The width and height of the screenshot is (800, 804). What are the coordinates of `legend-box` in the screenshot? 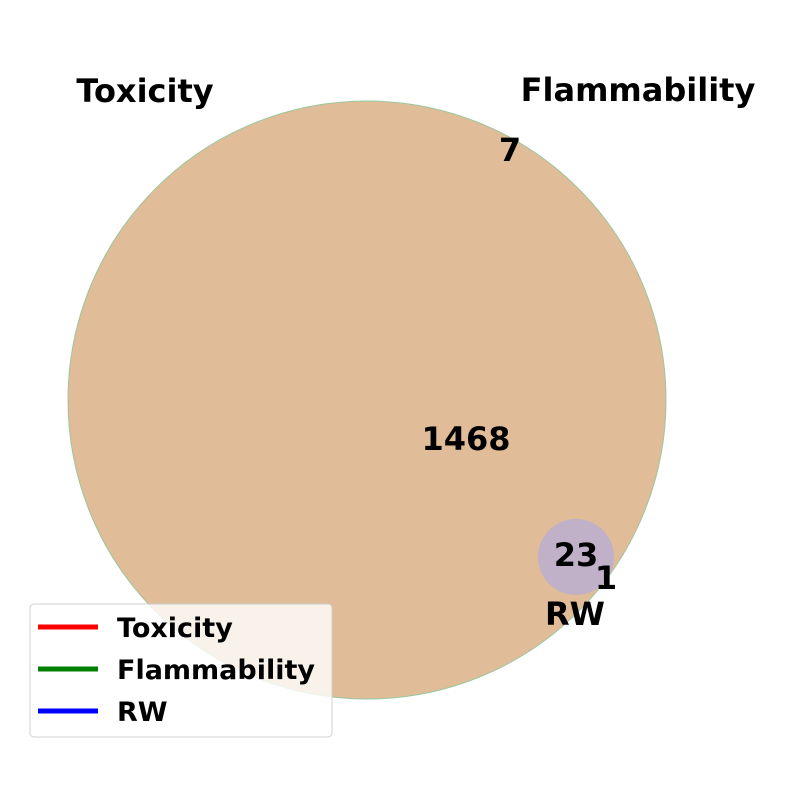 It's located at (181, 670).